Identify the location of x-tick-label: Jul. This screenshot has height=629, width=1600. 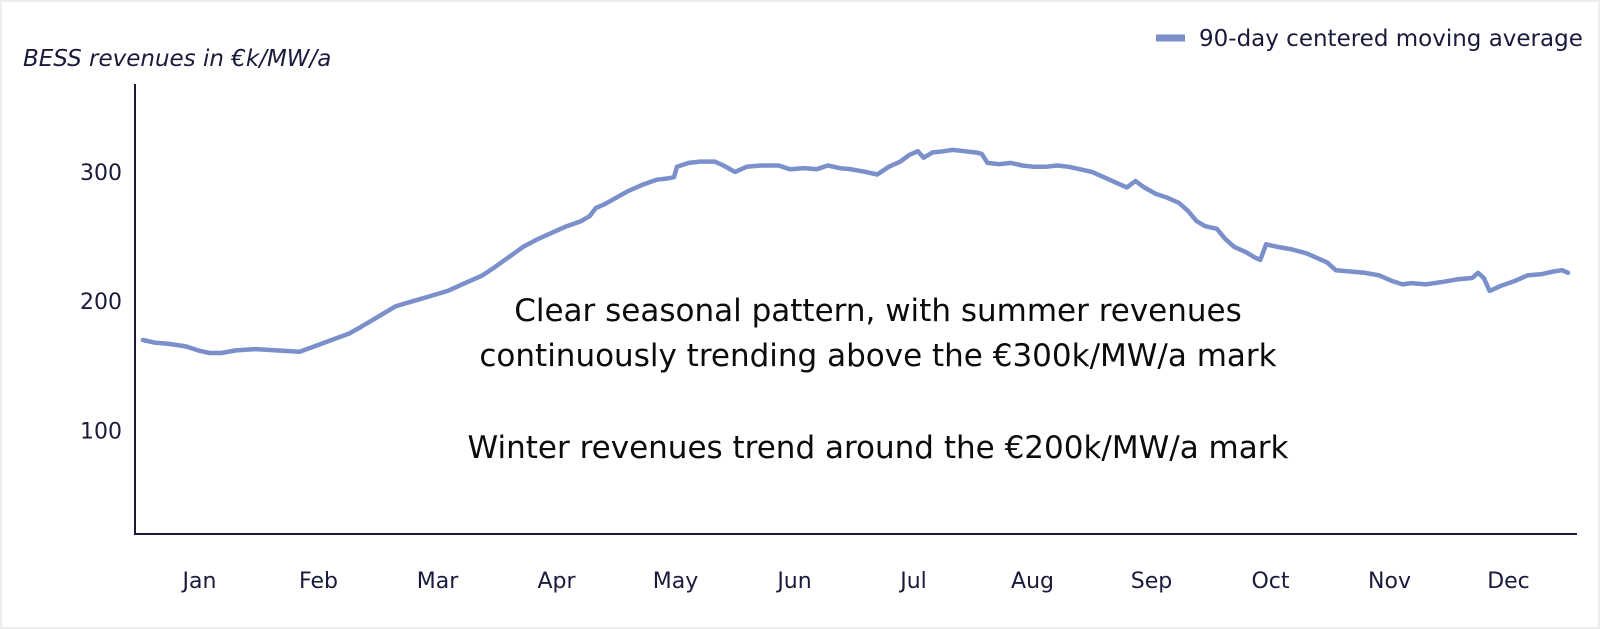
(912, 581).